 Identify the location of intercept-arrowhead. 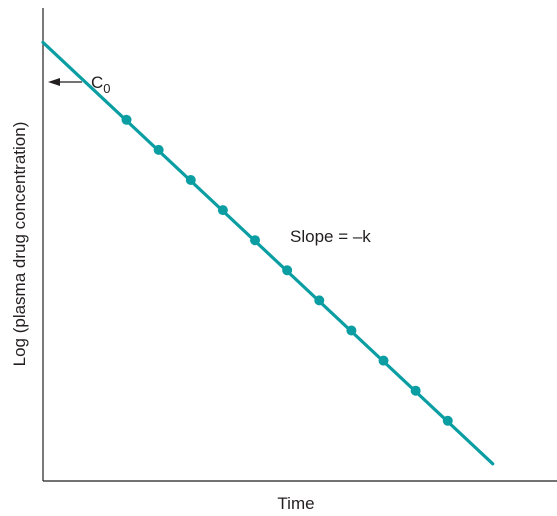
(54, 82).